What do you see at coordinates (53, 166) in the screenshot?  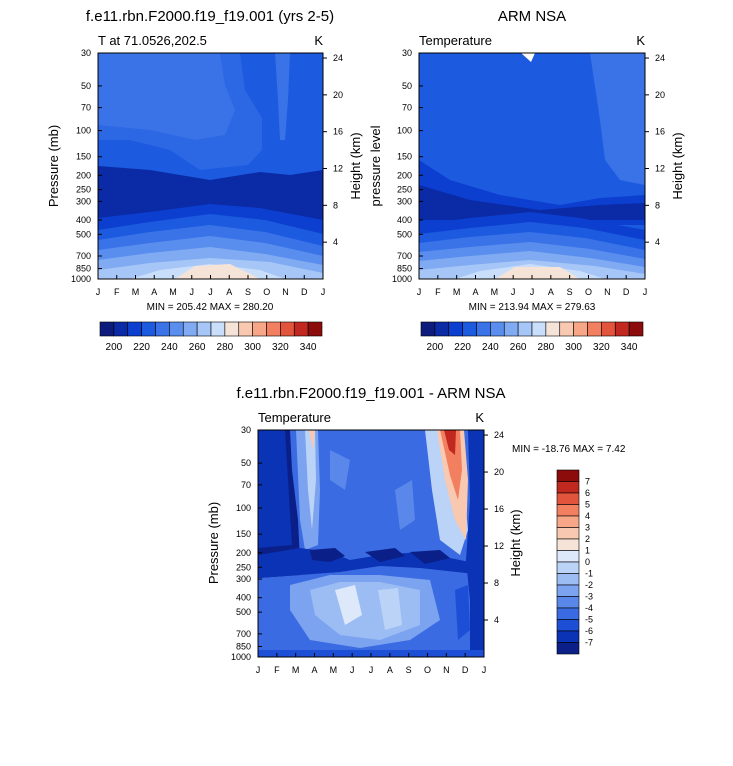 I see `panel-model-ylabel: Pressure (mb)` at bounding box center [53, 166].